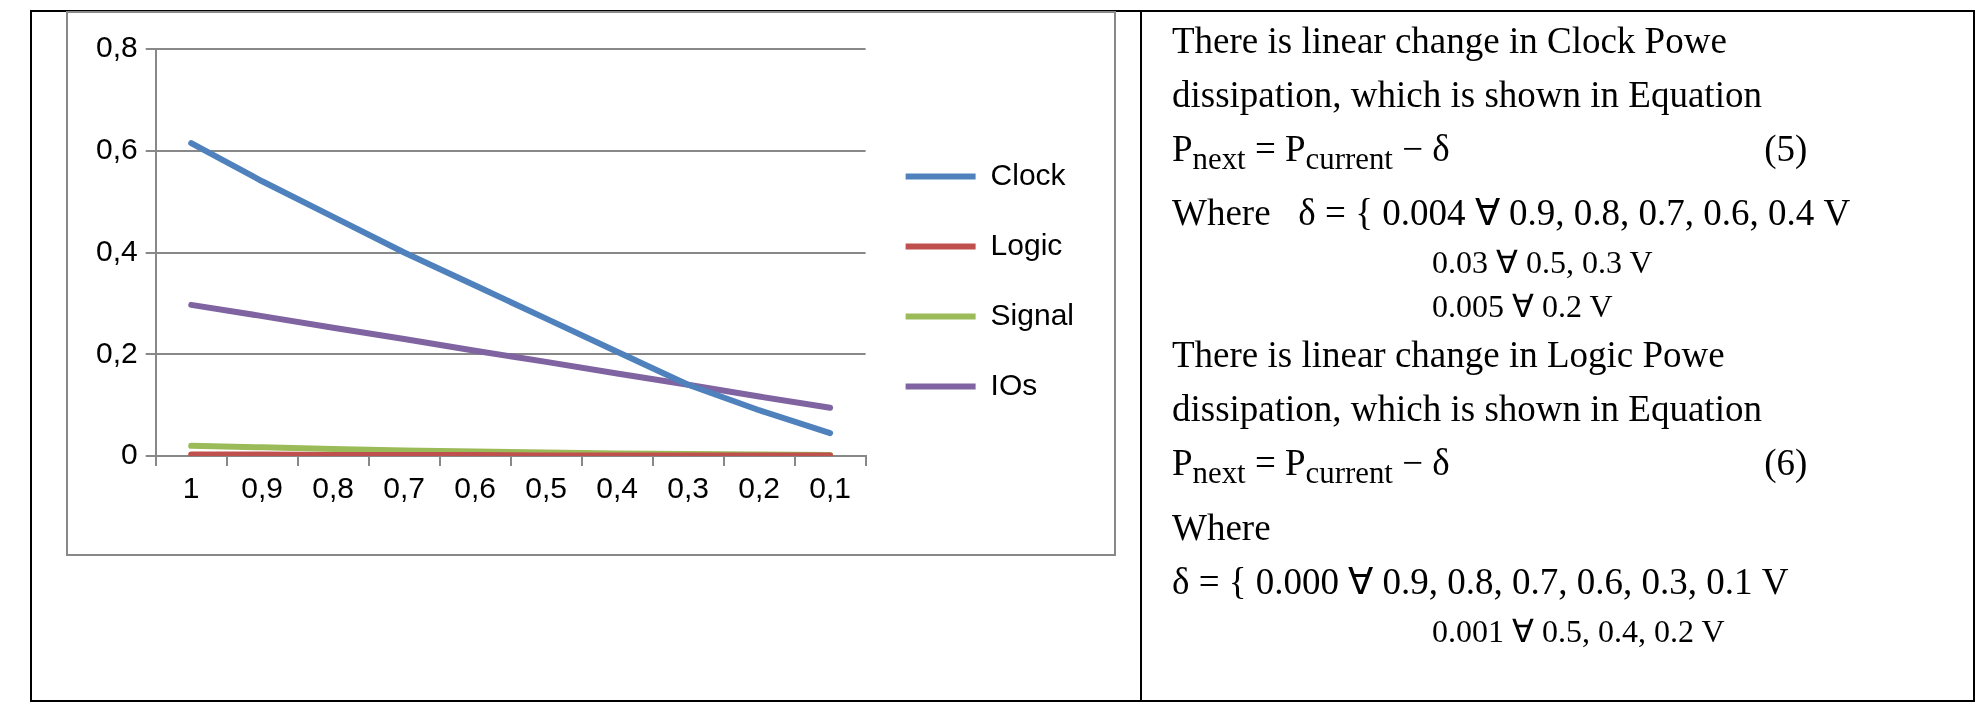  What do you see at coordinates (1028, 174) in the screenshot?
I see `legend-label: Clock` at bounding box center [1028, 174].